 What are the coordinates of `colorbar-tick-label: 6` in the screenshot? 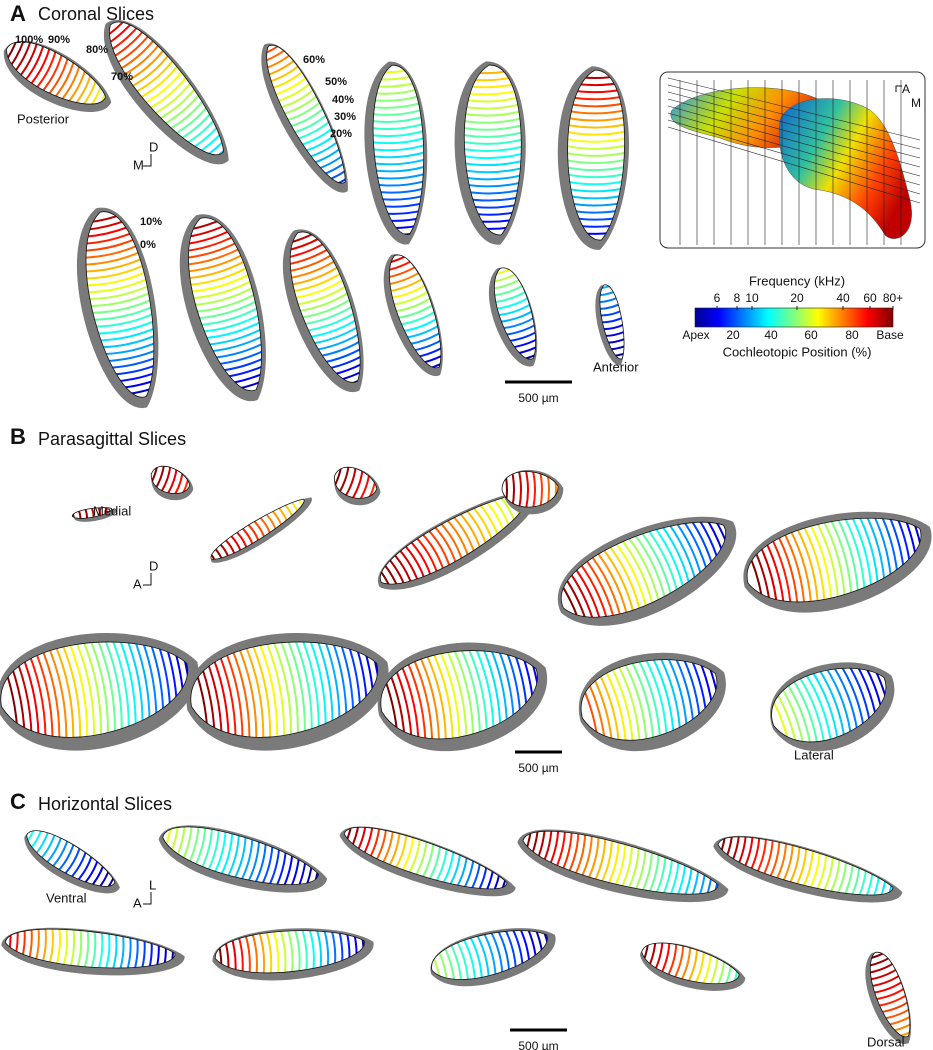 It's located at (717, 298).